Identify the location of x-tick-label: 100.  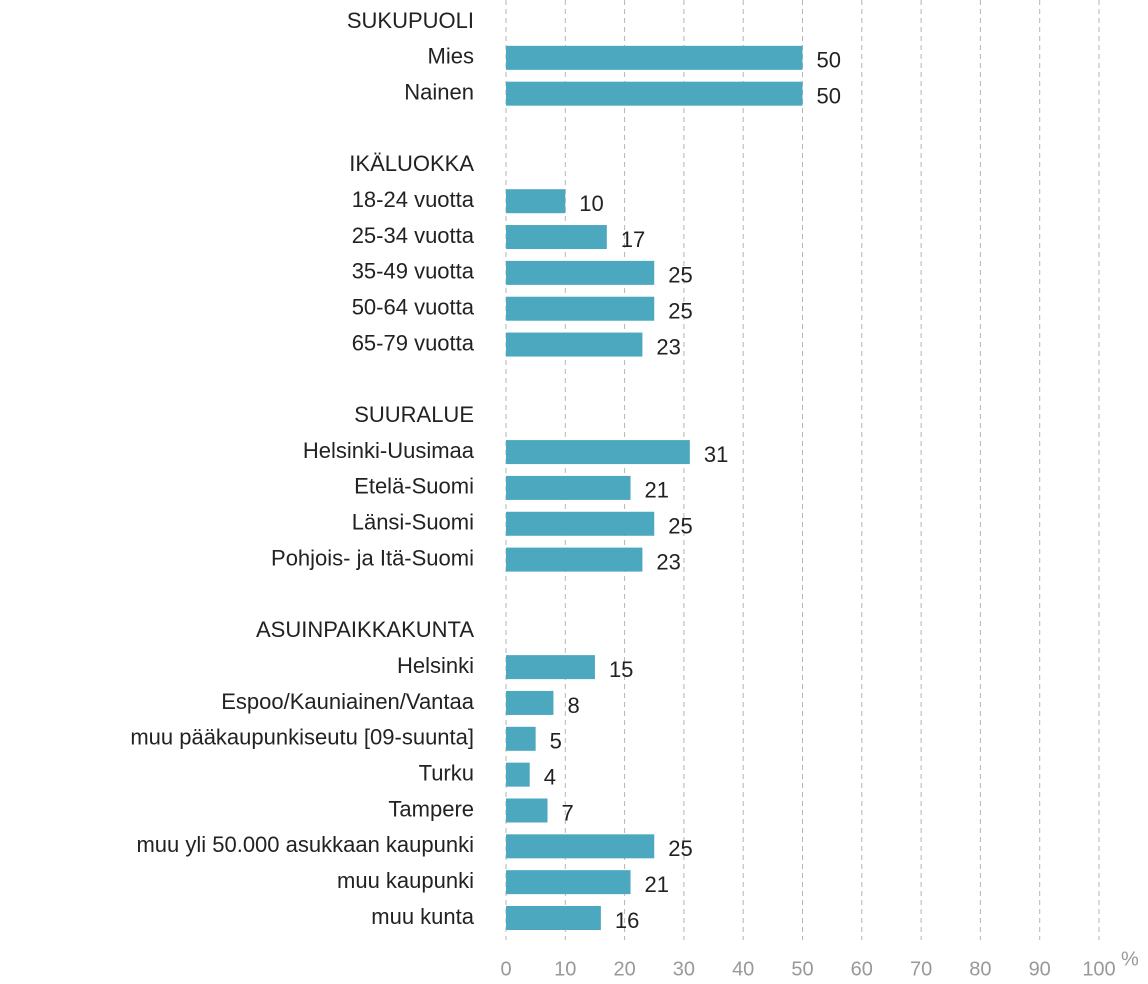
(1098, 969).